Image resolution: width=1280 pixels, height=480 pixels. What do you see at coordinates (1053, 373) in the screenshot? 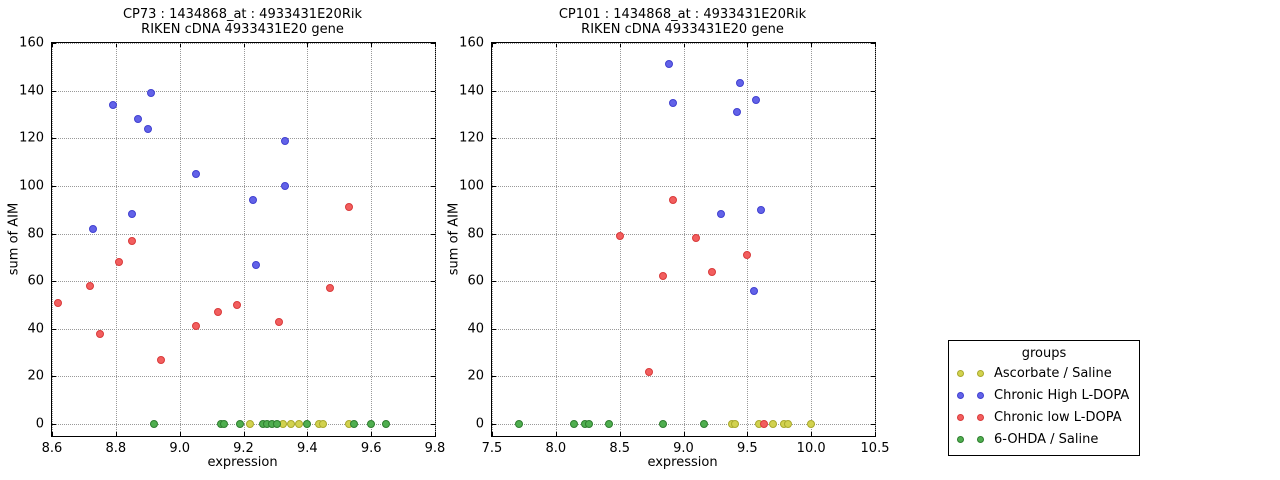
I see `legend-item-label: Ascorbate / Saline` at bounding box center [1053, 373].